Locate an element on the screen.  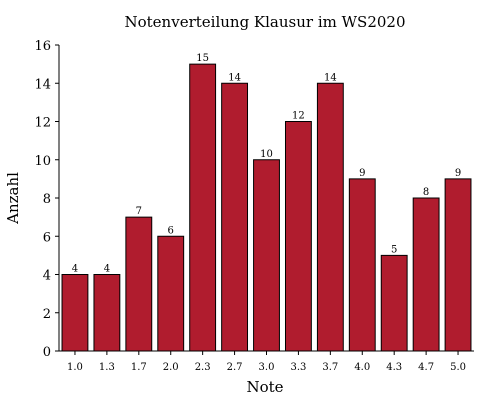
bar-3.0 is located at coordinates (266, 255).